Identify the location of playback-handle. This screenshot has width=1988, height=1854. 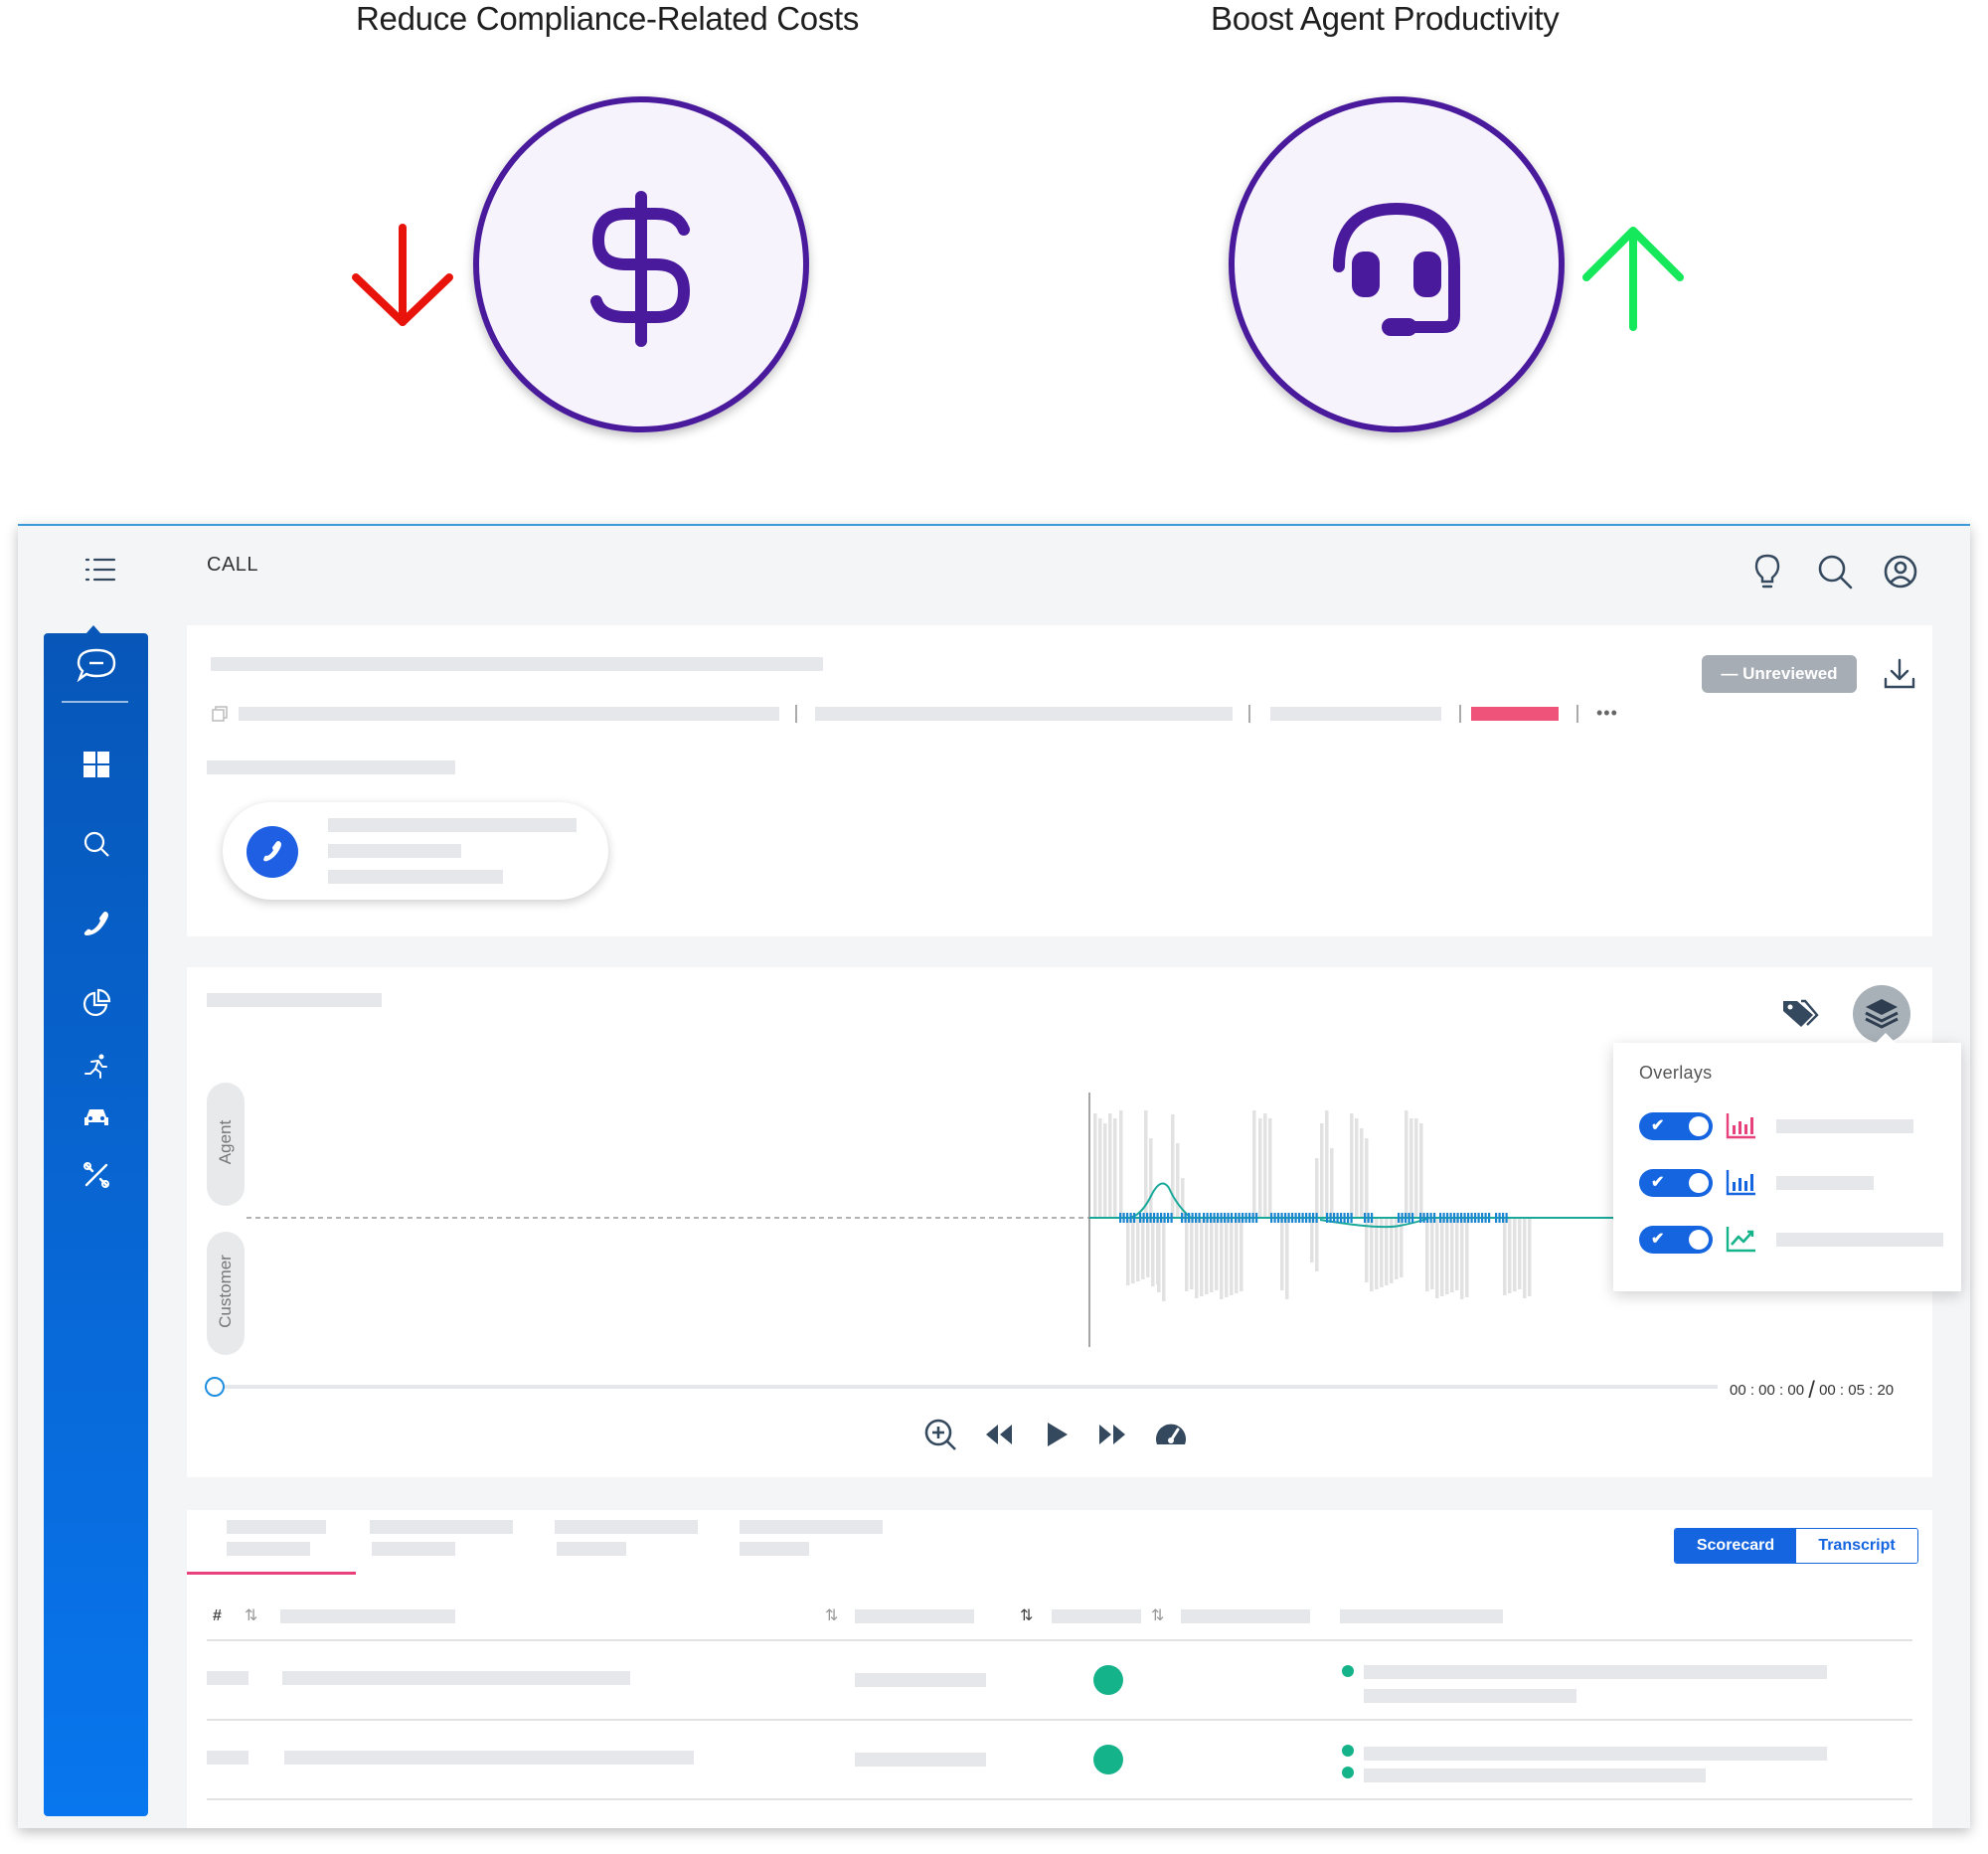
(215, 1387).